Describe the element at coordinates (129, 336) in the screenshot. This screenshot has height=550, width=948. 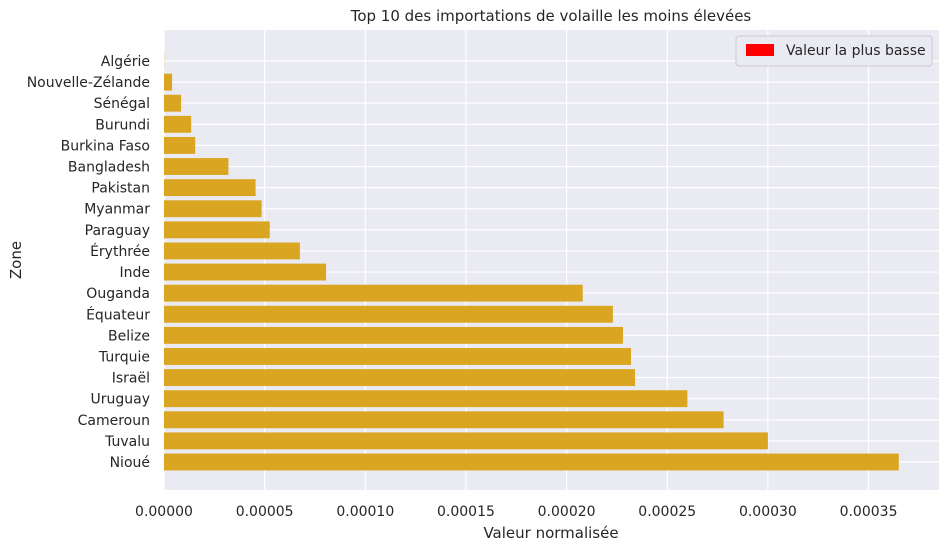
I see `y-tick-label: Belize` at that location.